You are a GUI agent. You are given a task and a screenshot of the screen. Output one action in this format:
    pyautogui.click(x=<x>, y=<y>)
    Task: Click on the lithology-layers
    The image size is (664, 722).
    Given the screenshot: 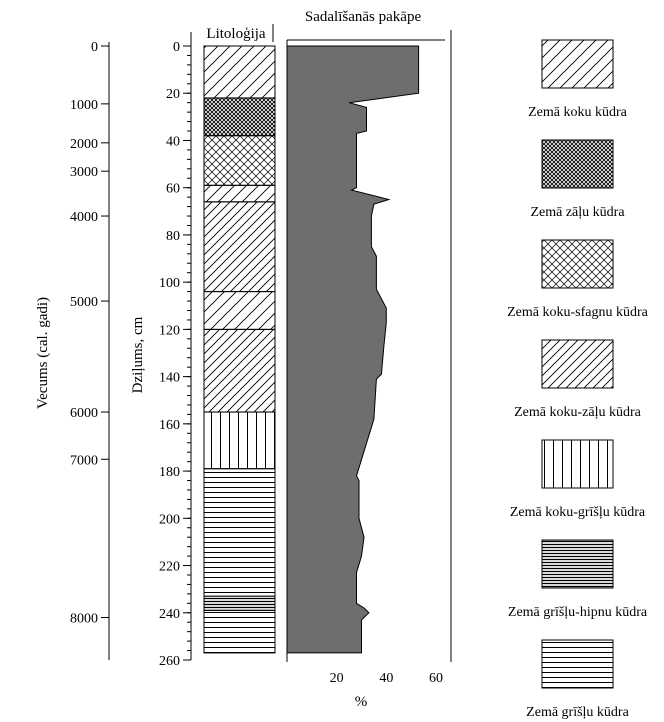 What is the action you would take?
    pyautogui.click(x=239, y=349)
    